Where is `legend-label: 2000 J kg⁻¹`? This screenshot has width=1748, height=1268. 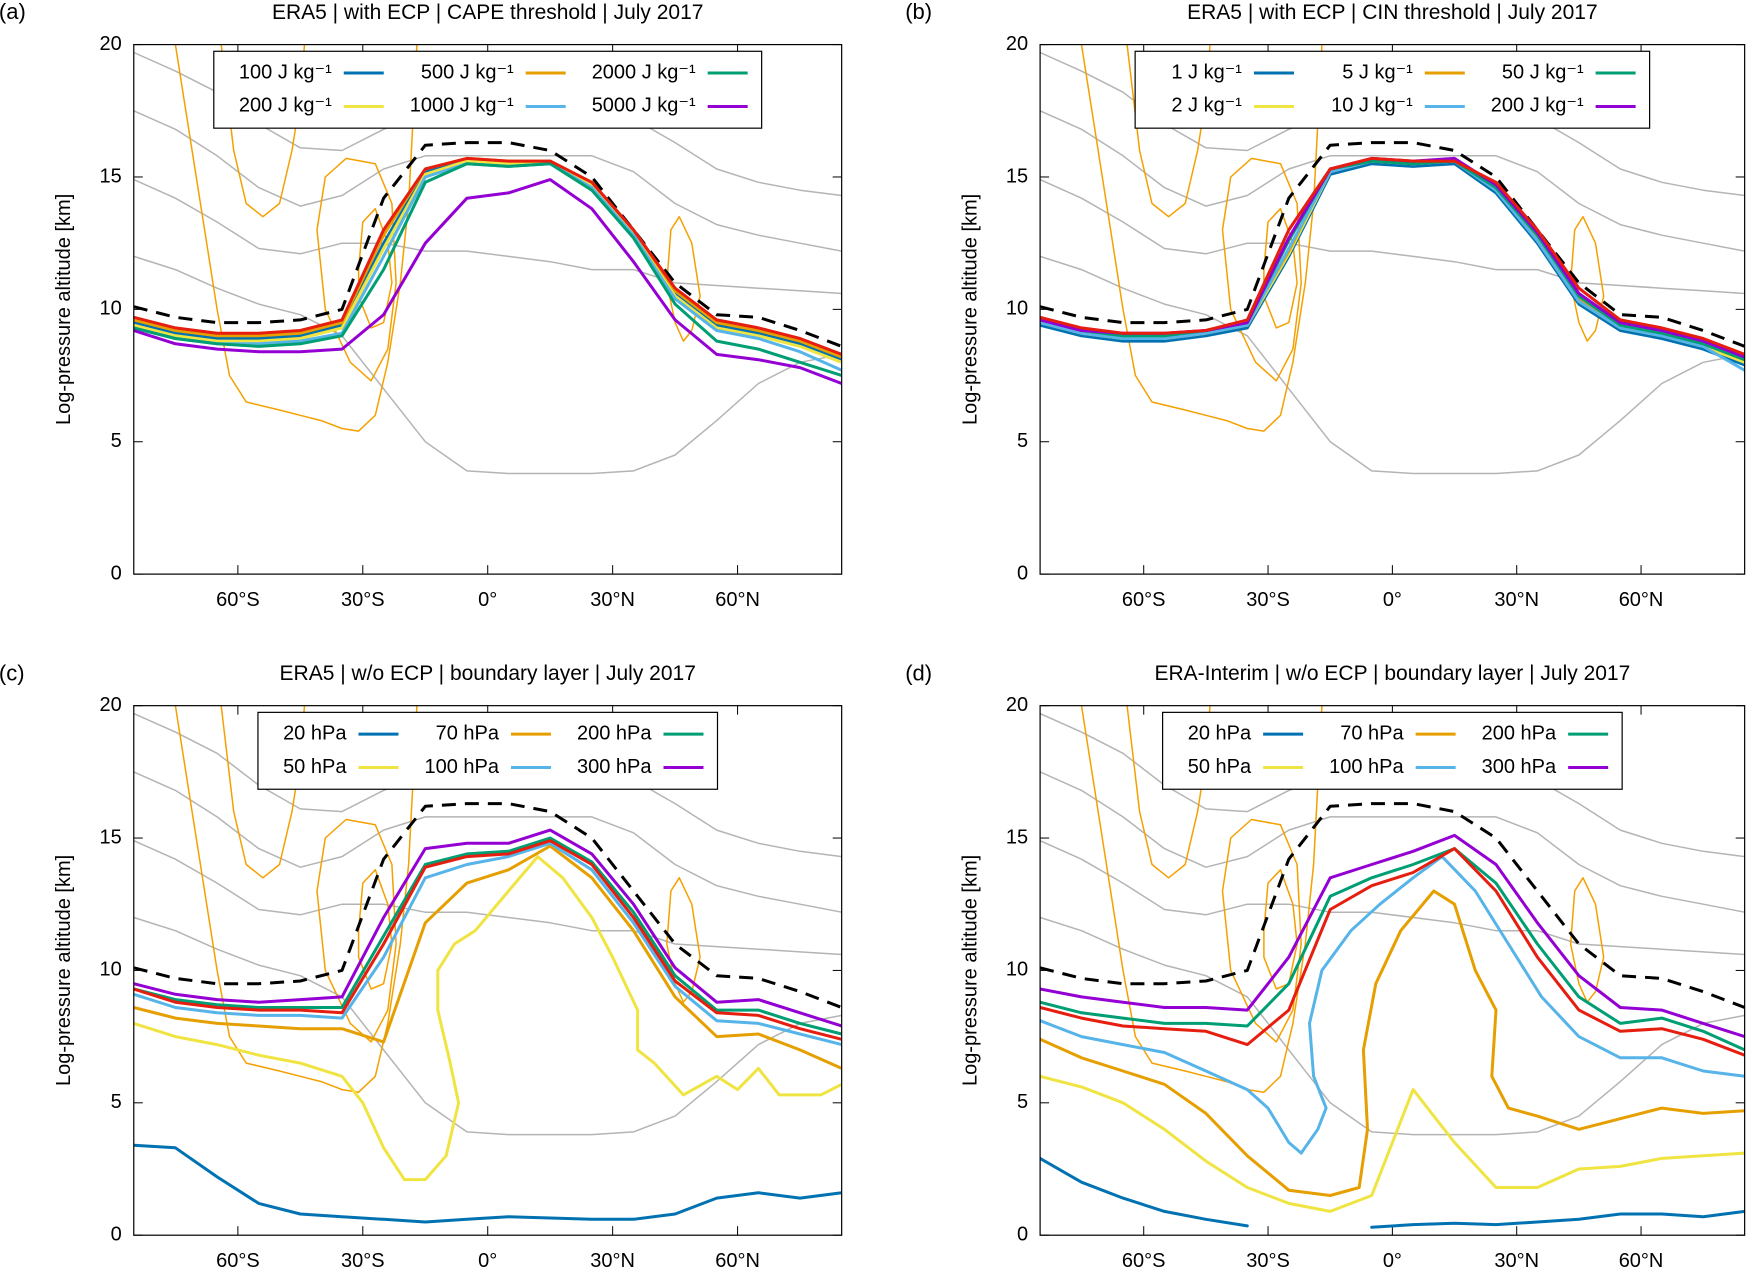
legend-label: 2000 J kg⁻¹ is located at coordinates (644, 72).